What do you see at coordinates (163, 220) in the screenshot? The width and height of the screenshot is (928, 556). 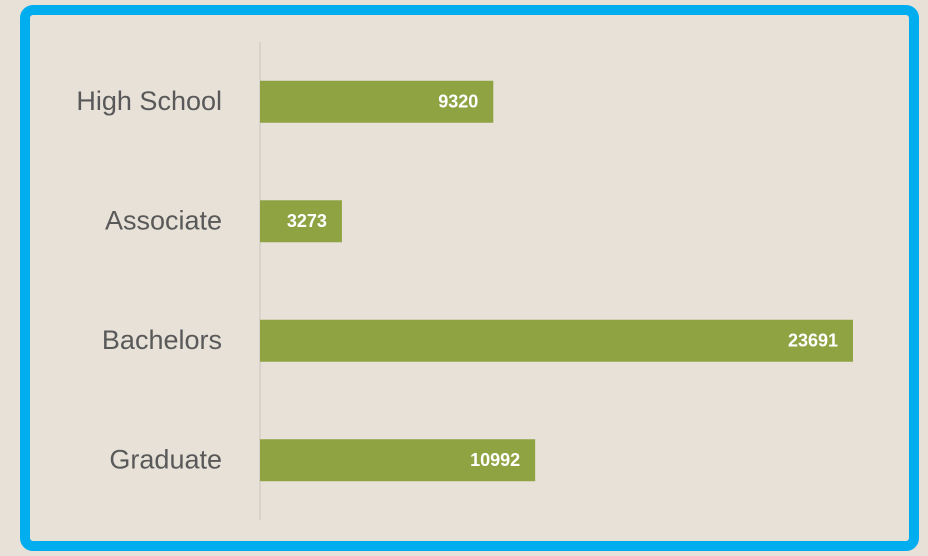 I see `category-label: Associate` at bounding box center [163, 220].